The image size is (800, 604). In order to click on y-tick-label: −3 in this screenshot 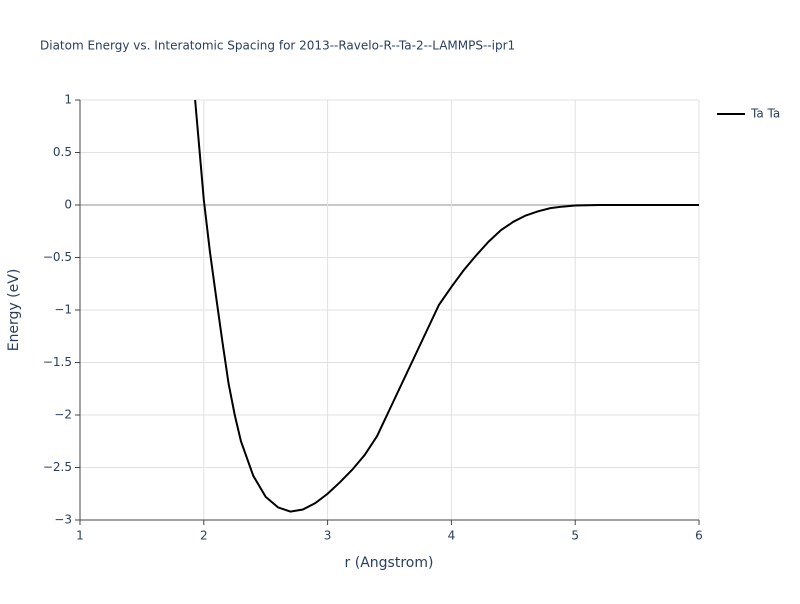, I will do `click(63, 520)`.